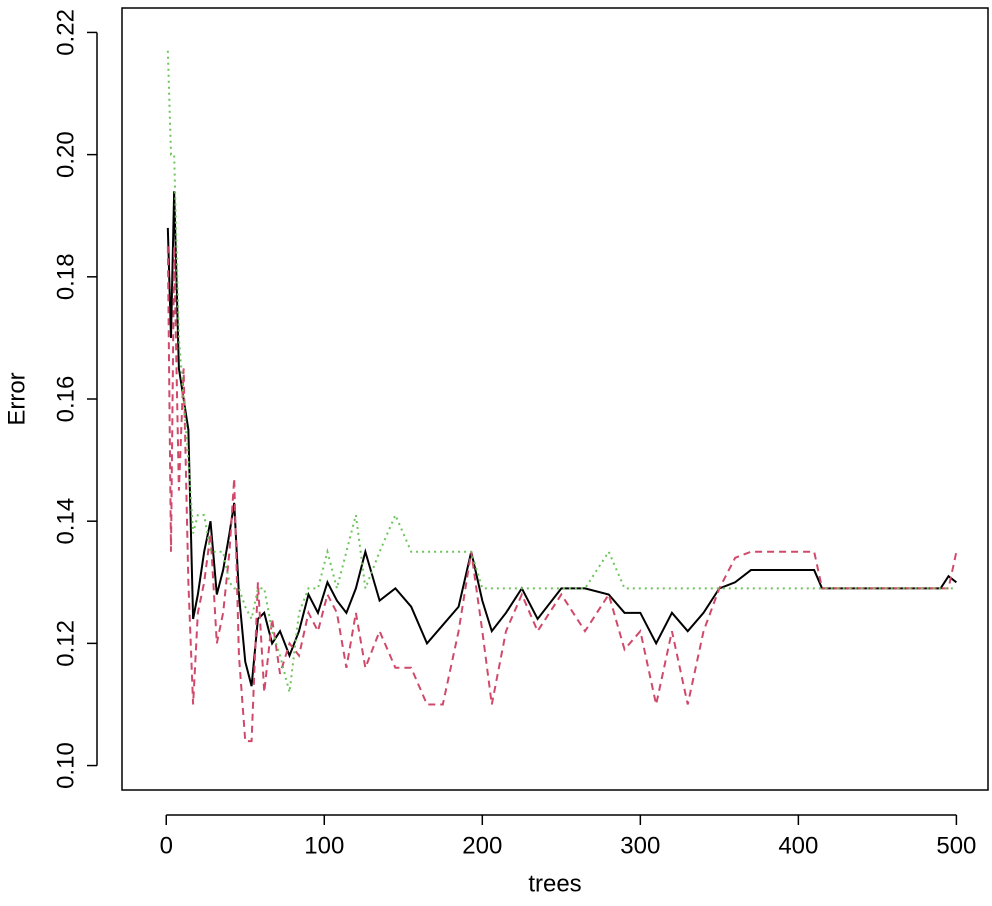 This screenshot has width=992, height=906. What do you see at coordinates (798, 845) in the screenshot?
I see `x-tick-label: 400` at bounding box center [798, 845].